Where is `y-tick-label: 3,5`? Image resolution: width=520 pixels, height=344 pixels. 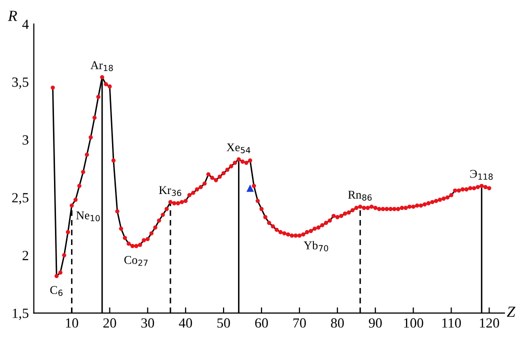 y-tick-label: 3,5 is located at coordinates (20, 83).